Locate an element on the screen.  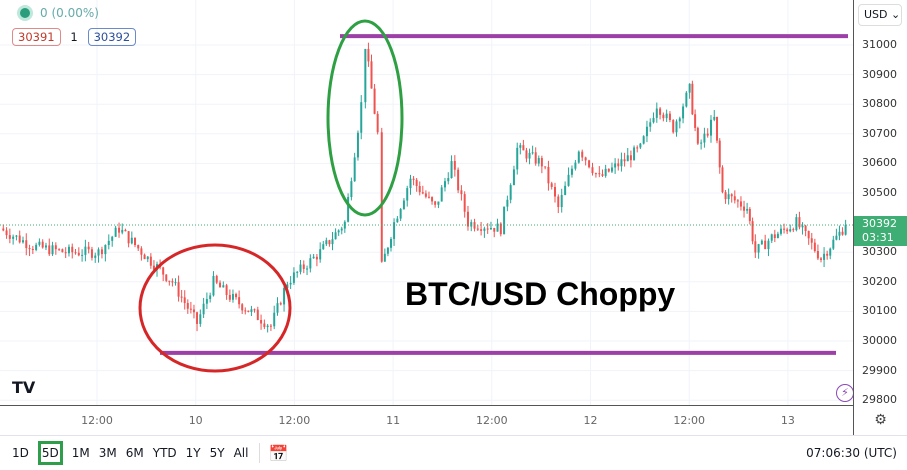
range-1m: 1M is located at coordinates (80, 453).